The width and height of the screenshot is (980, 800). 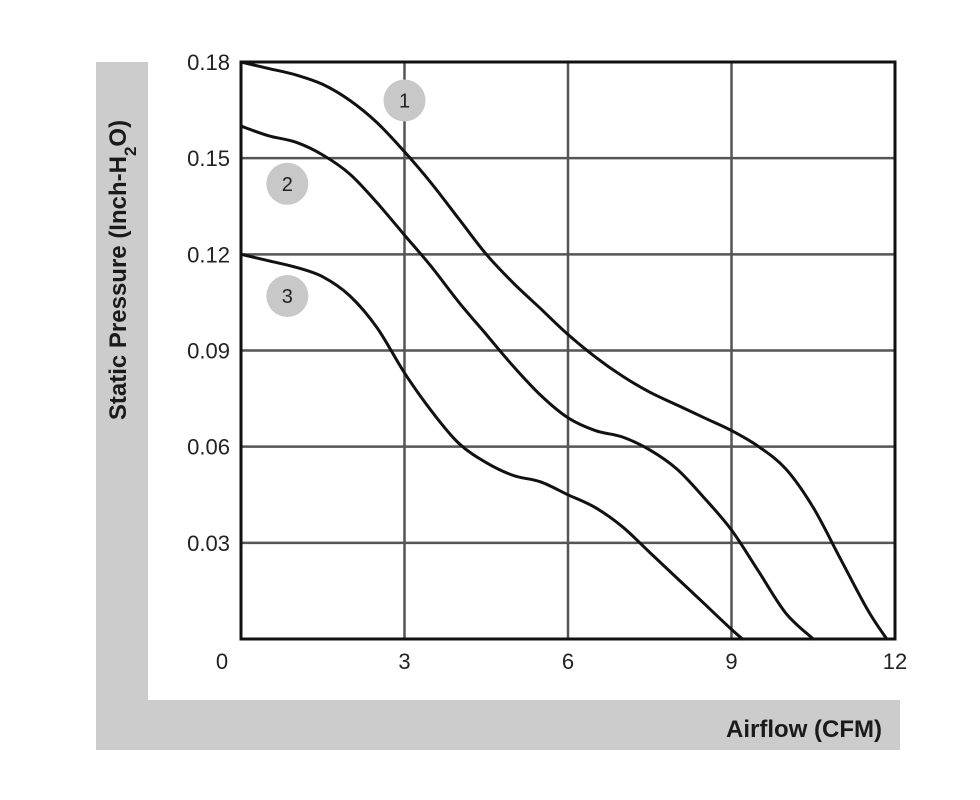 I want to click on series-3-badge-label: 3, so click(x=287, y=297).